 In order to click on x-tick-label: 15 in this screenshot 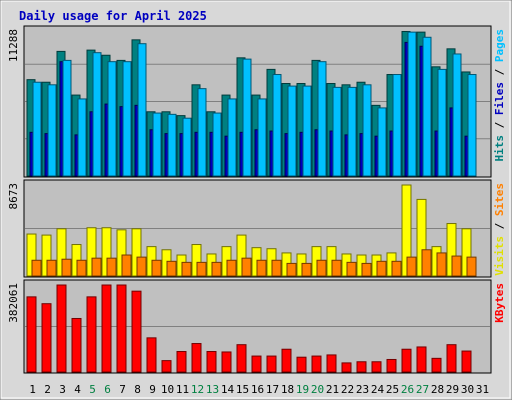, I will do `click(242, 389)`.